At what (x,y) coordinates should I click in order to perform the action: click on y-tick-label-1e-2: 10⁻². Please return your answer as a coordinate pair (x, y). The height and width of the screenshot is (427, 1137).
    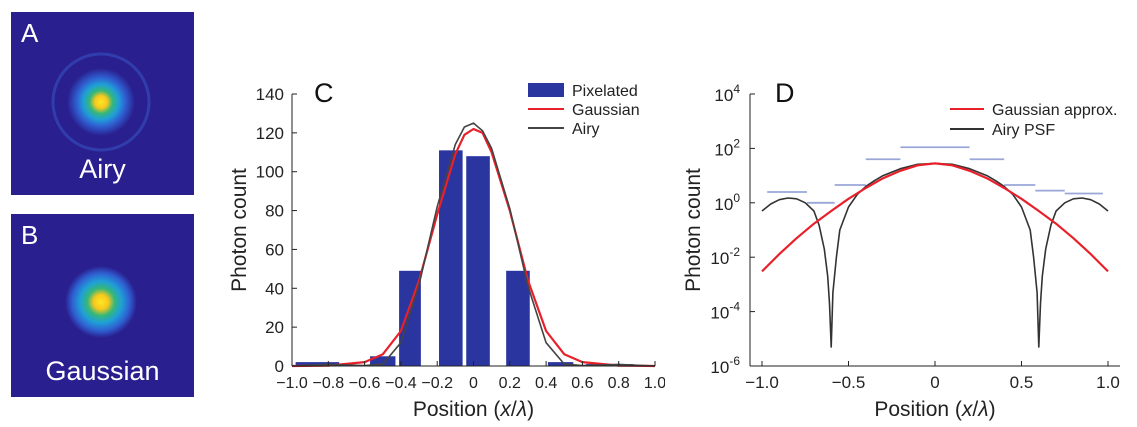
    Looking at the image, I should click on (725, 256).